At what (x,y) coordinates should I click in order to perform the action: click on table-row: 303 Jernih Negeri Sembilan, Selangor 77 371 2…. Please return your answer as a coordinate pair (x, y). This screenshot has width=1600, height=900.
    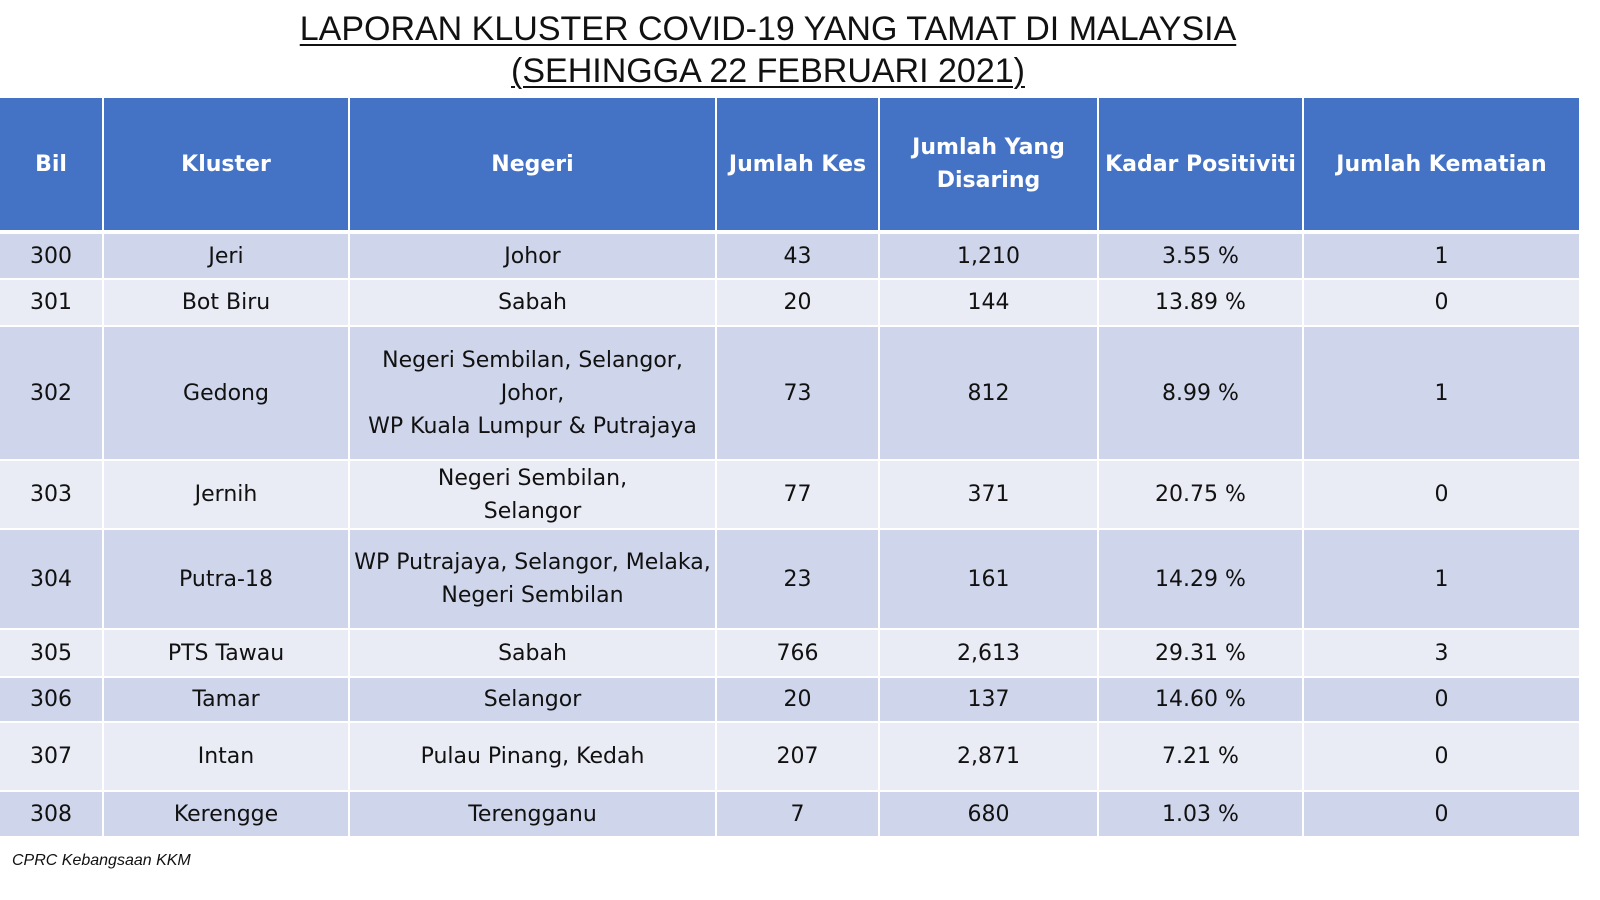
    Looking at the image, I should click on (789, 494).